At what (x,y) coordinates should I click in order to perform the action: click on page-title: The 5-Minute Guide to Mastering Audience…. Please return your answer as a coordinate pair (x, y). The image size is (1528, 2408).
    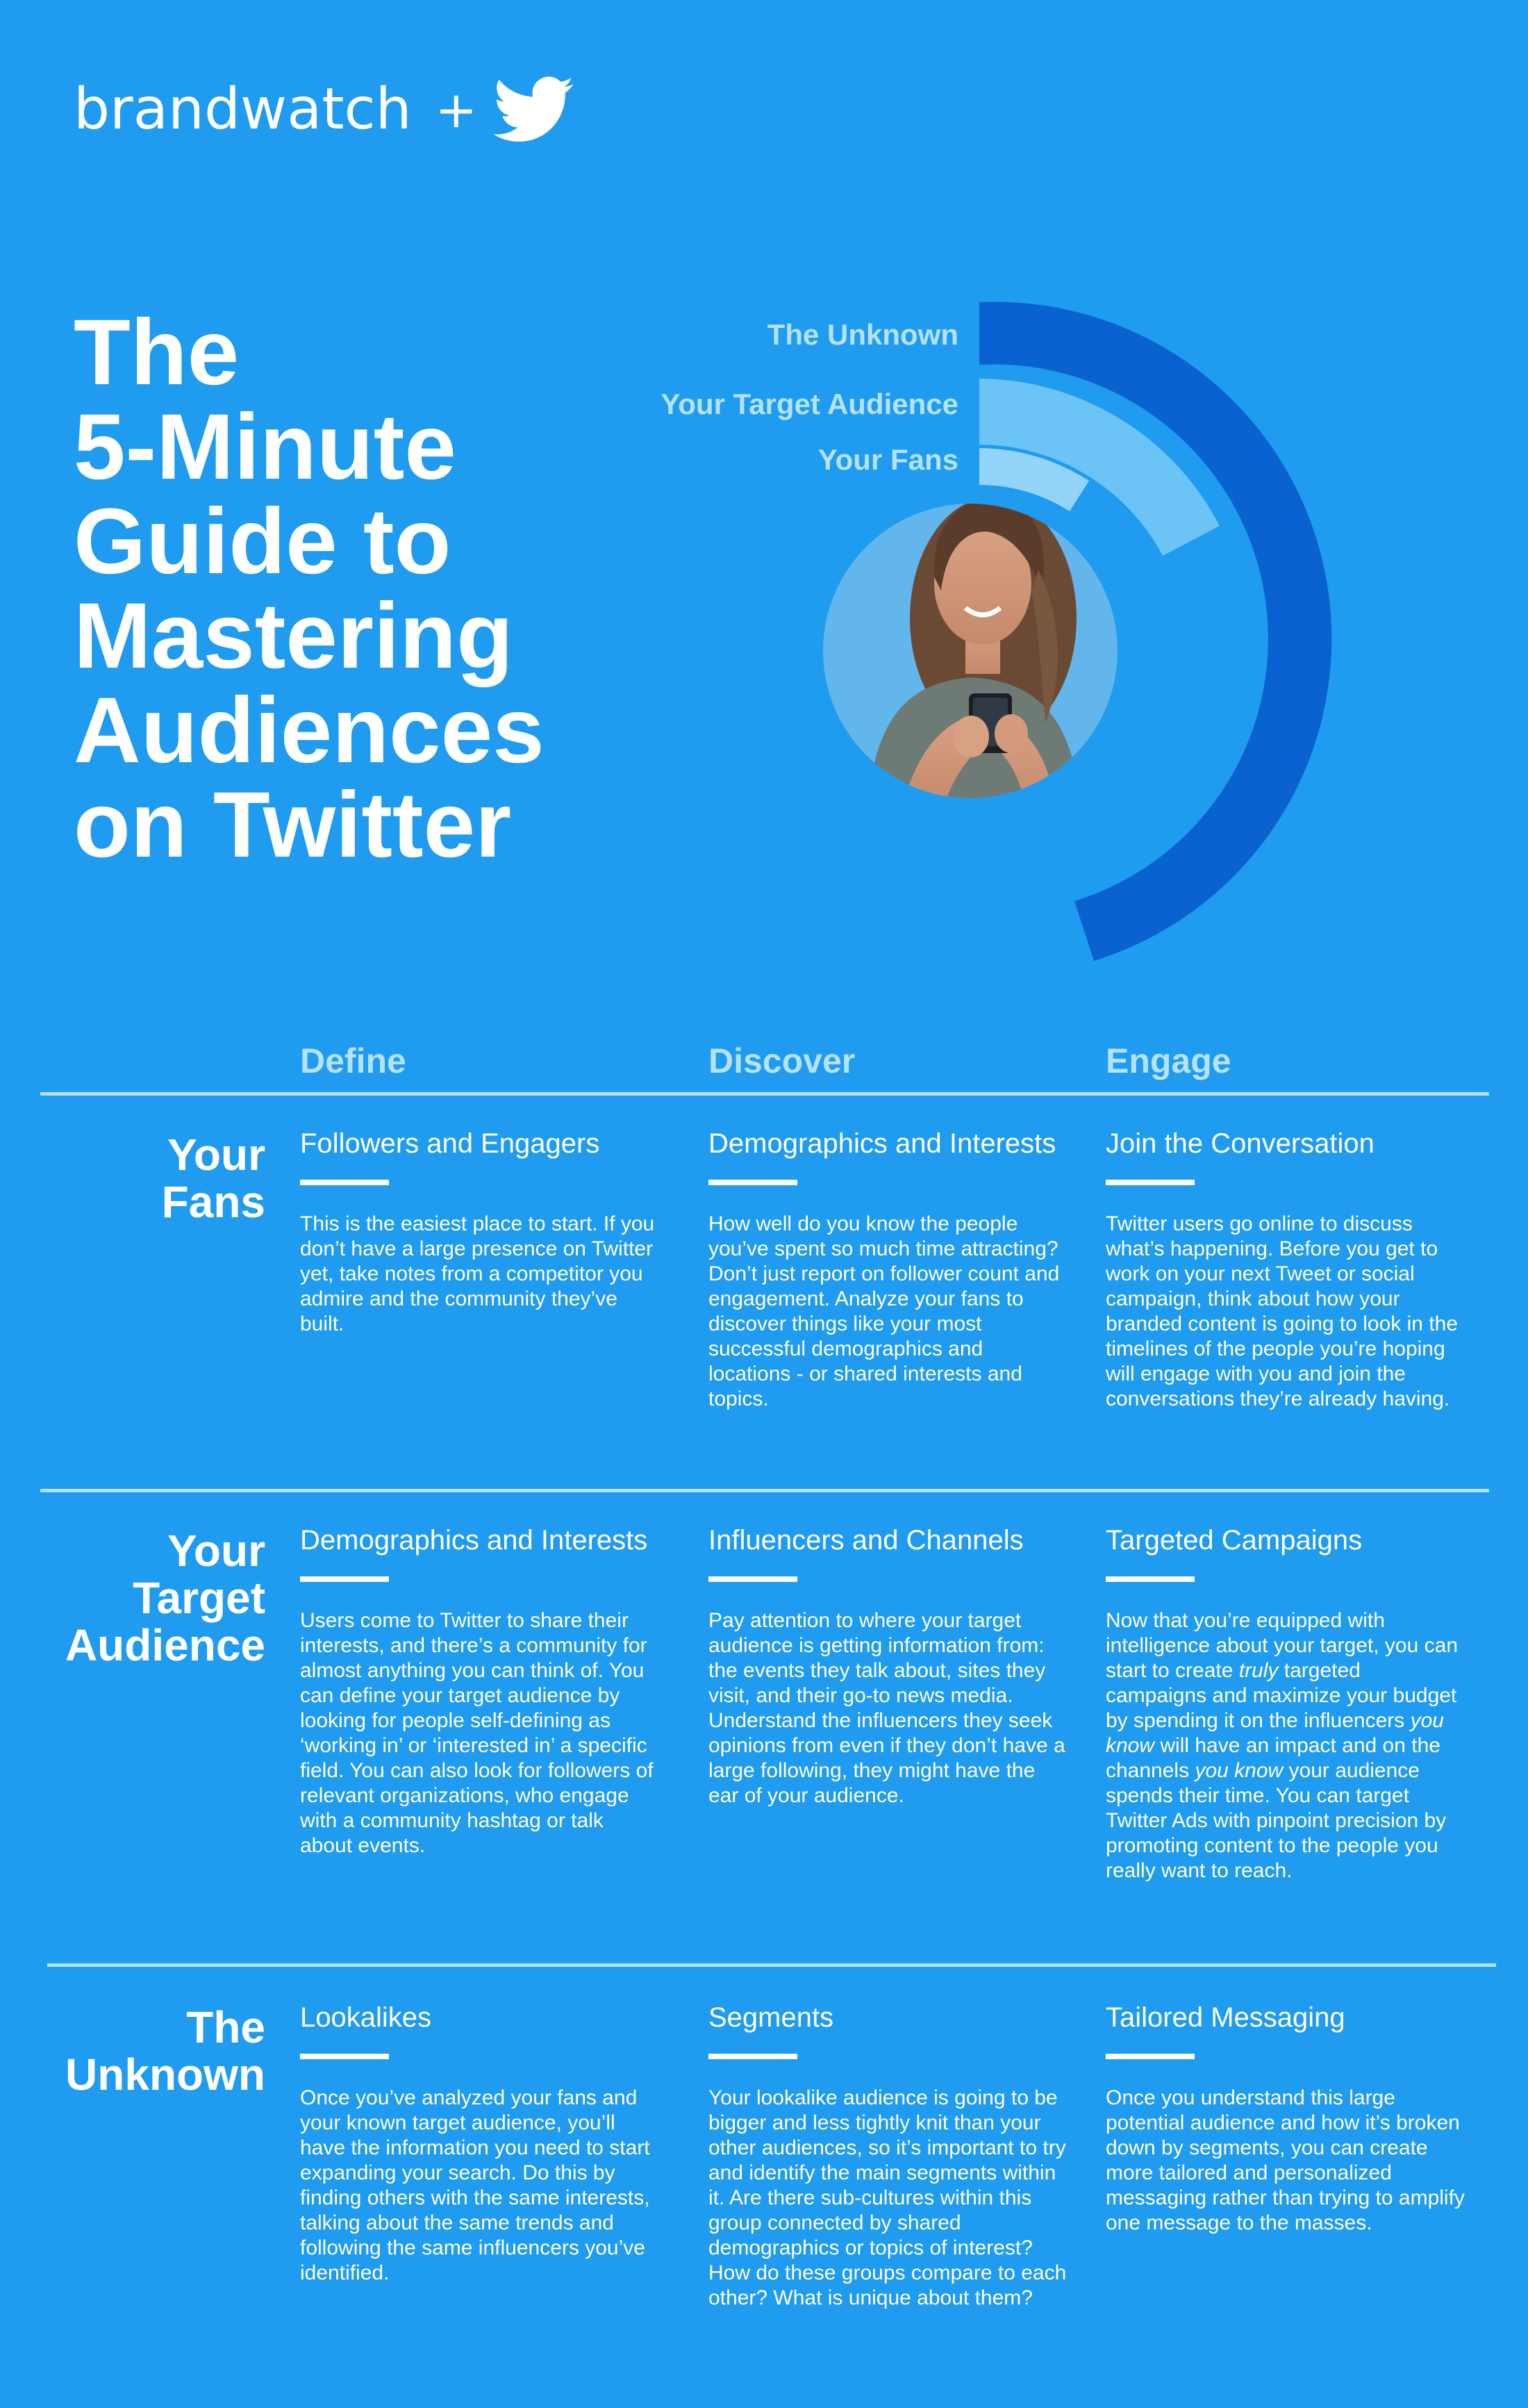
    Looking at the image, I should click on (351, 589).